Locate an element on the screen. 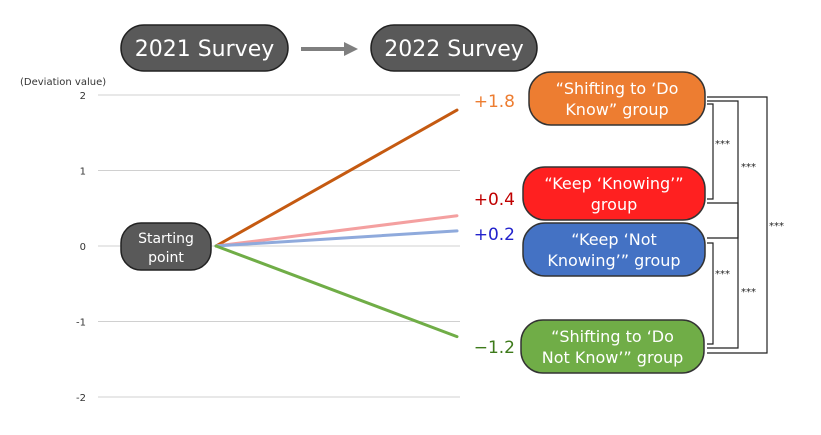 This screenshot has height=435, width=821. group-box-label: Know” group is located at coordinates (616, 109).